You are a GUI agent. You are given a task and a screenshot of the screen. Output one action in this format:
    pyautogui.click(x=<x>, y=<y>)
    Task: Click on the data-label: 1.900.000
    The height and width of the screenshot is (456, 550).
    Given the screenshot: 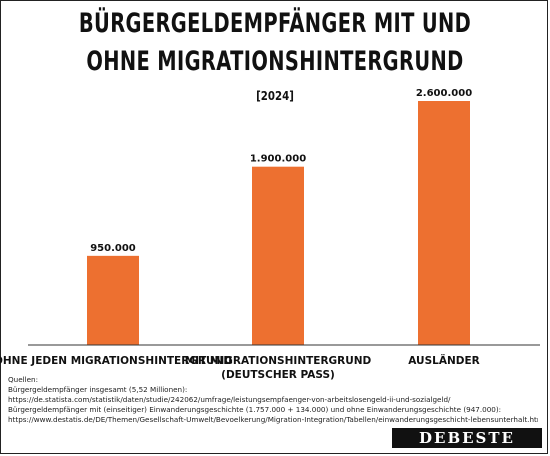 What is the action you would take?
    pyautogui.click(x=278, y=159)
    